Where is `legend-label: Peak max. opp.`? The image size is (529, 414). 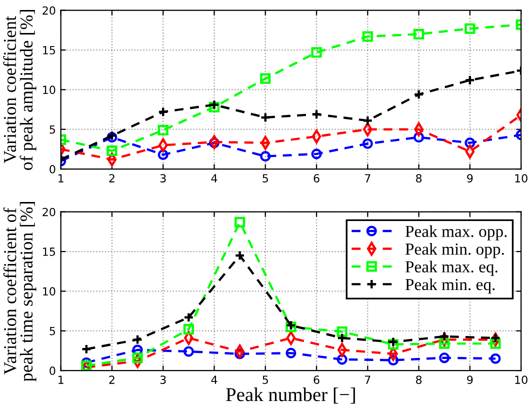 legend-label: Peak max. opp. is located at coordinates (456, 232).